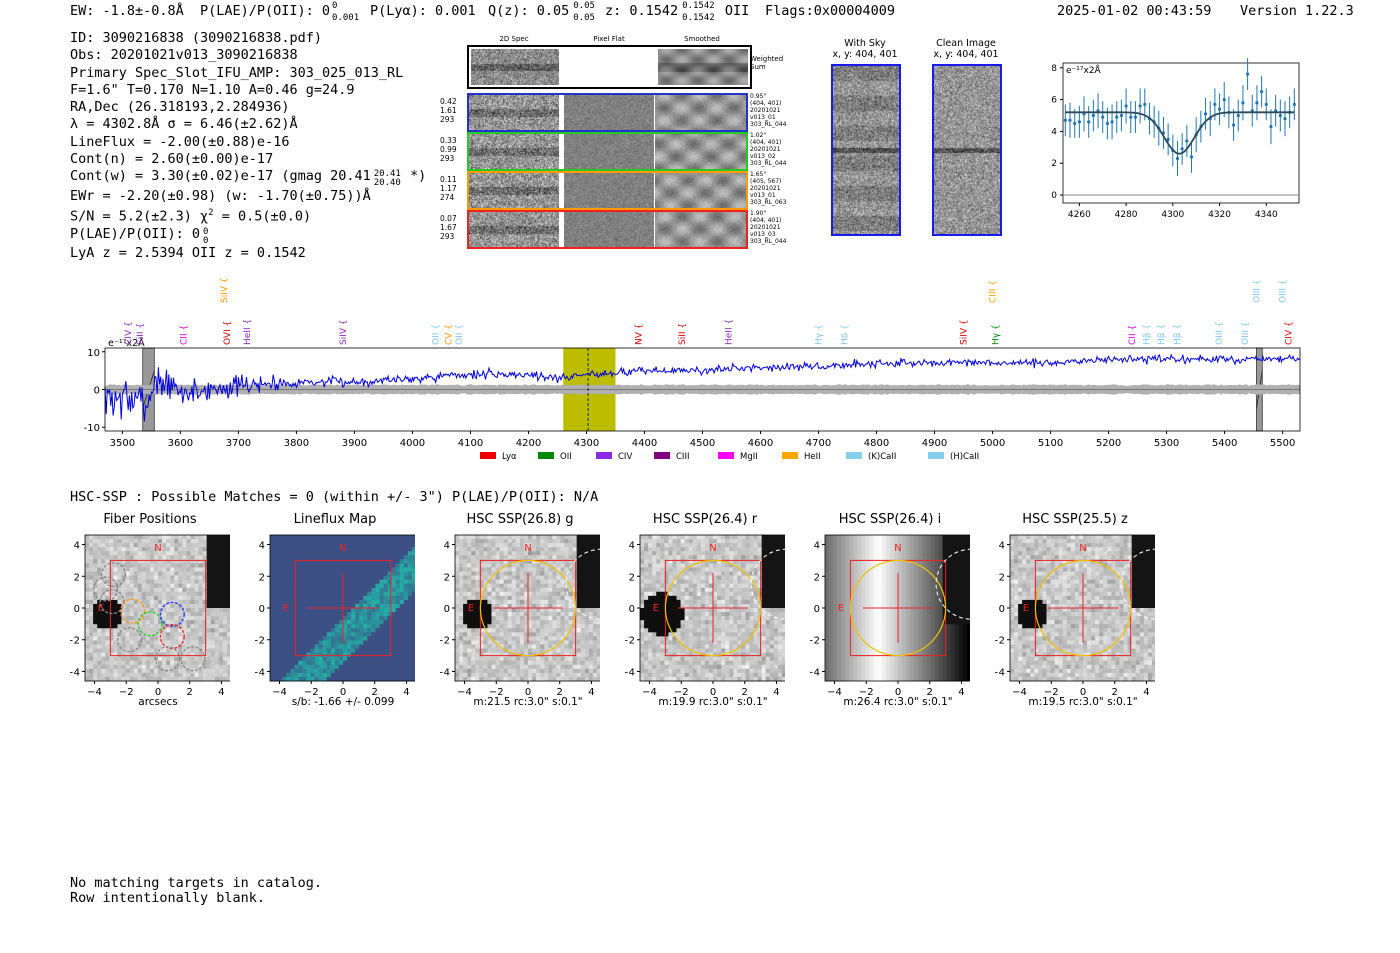 The height and width of the screenshot is (953, 1400). What do you see at coordinates (768, 241) in the screenshot?
I see `spec2d-right-value: 303_RL_044` at bounding box center [768, 241].